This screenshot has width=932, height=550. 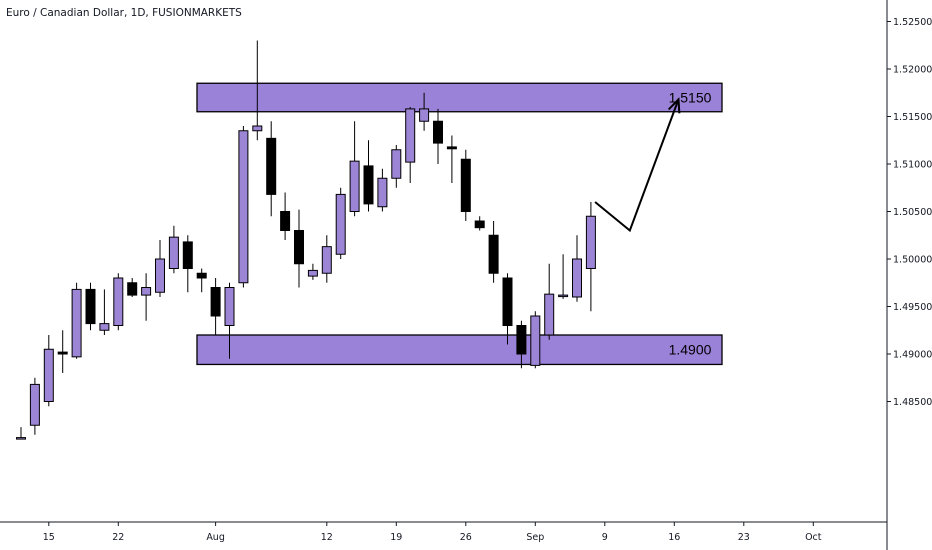 I want to click on y-tick-label: 1.49500, so click(x=912, y=307).